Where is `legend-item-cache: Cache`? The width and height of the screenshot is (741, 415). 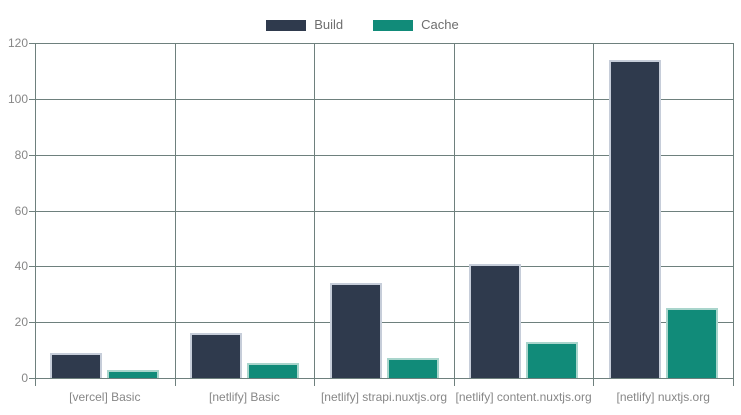 legend-item-cache: Cache is located at coordinates (424, 25).